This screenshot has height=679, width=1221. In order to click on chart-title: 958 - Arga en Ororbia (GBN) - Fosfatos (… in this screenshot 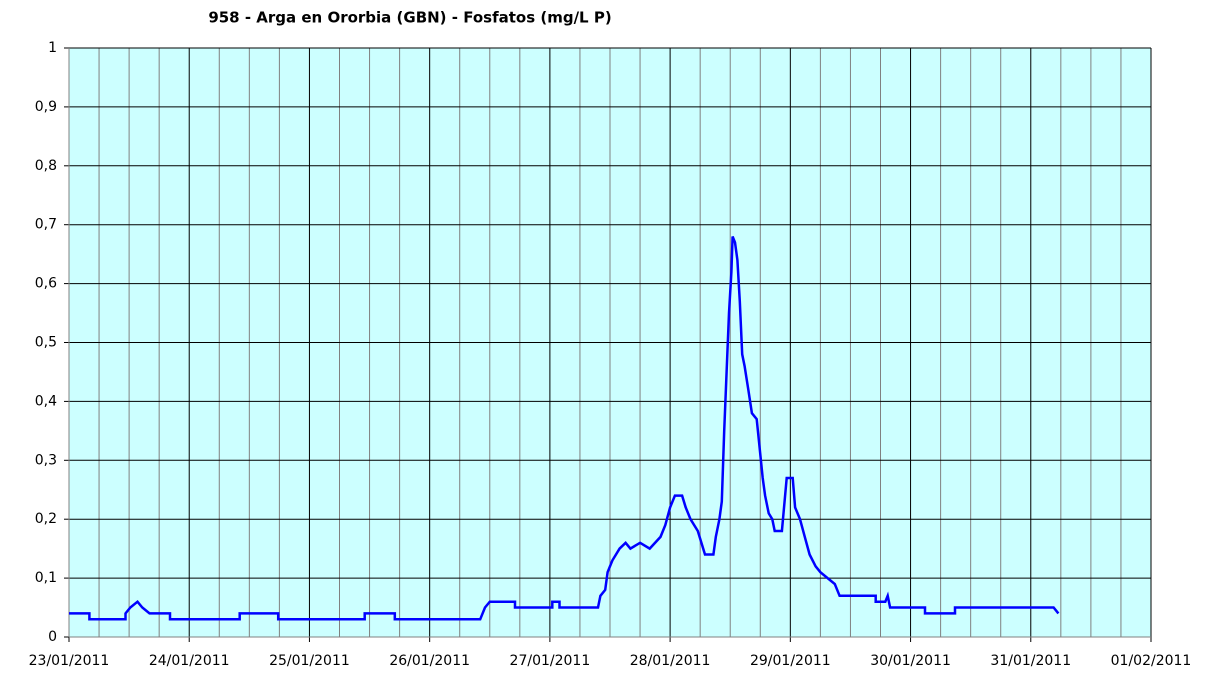, I will do `click(409, 18)`.